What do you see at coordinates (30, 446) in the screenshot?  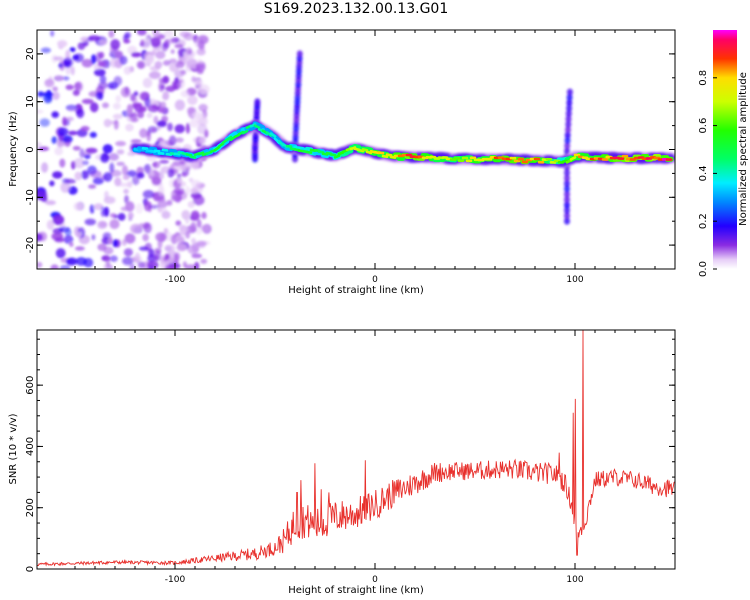 I see `snr-y-tick-label: 400` at bounding box center [30, 446].